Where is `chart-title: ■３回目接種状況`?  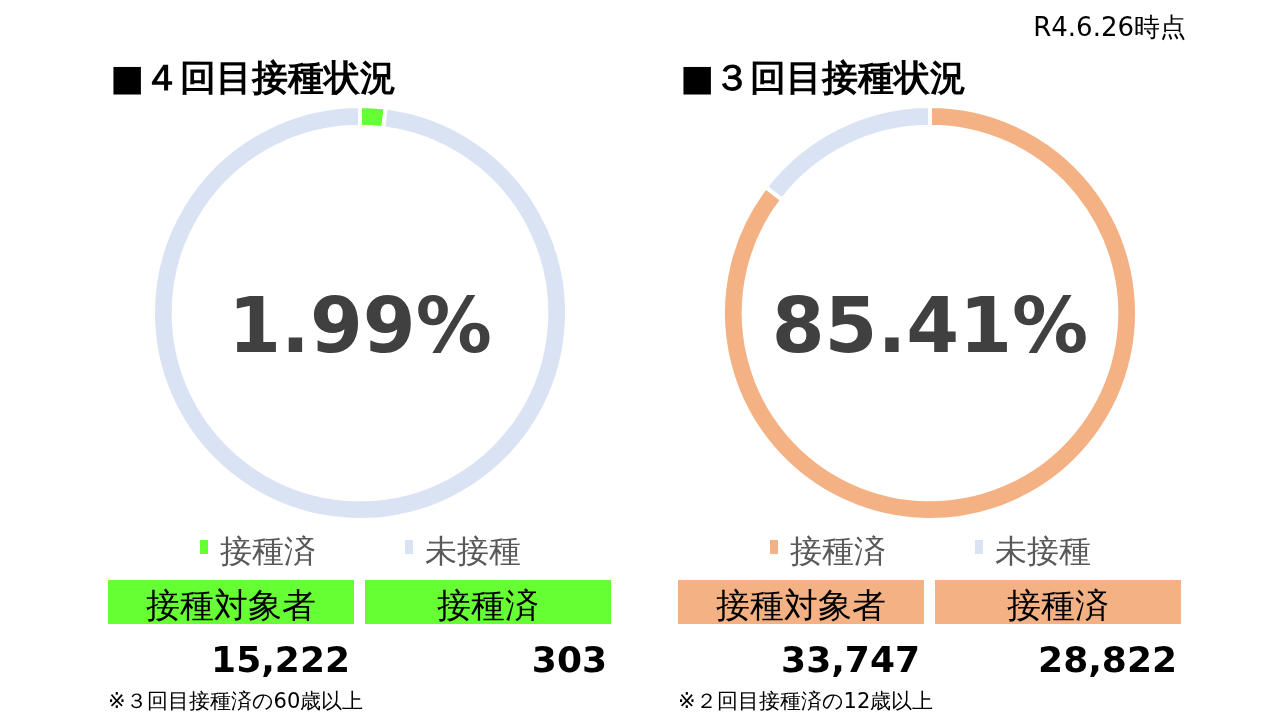
chart-title: ■３回目接種状況 is located at coordinates (823, 77).